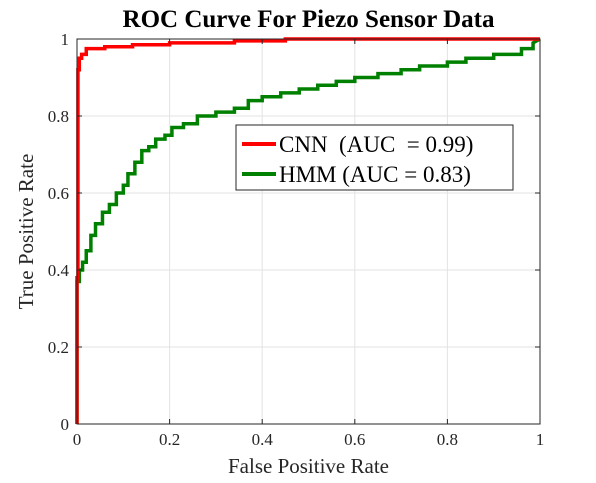 The width and height of the screenshot is (596, 483). Describe the element at coordinates (540, 439) in the screenshot. I see `x-tick-label: 1` at that location.